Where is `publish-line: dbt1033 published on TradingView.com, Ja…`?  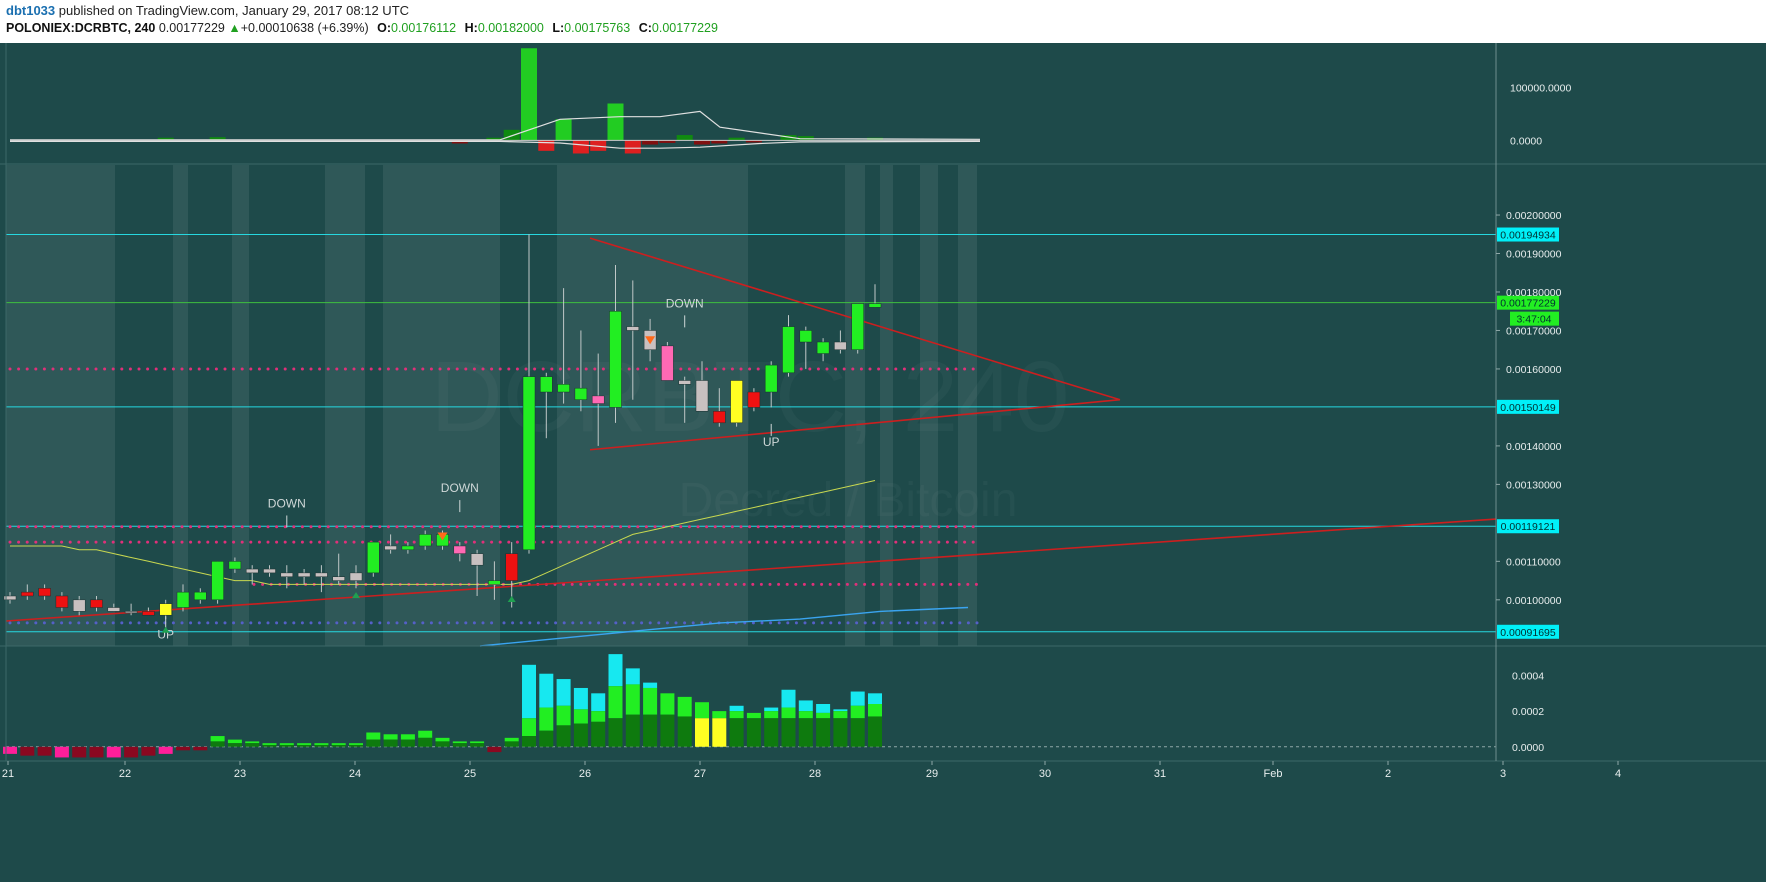
publish-line: dbt1033 published on TradingView.com, Ja… is located at coordinates (207, 10).